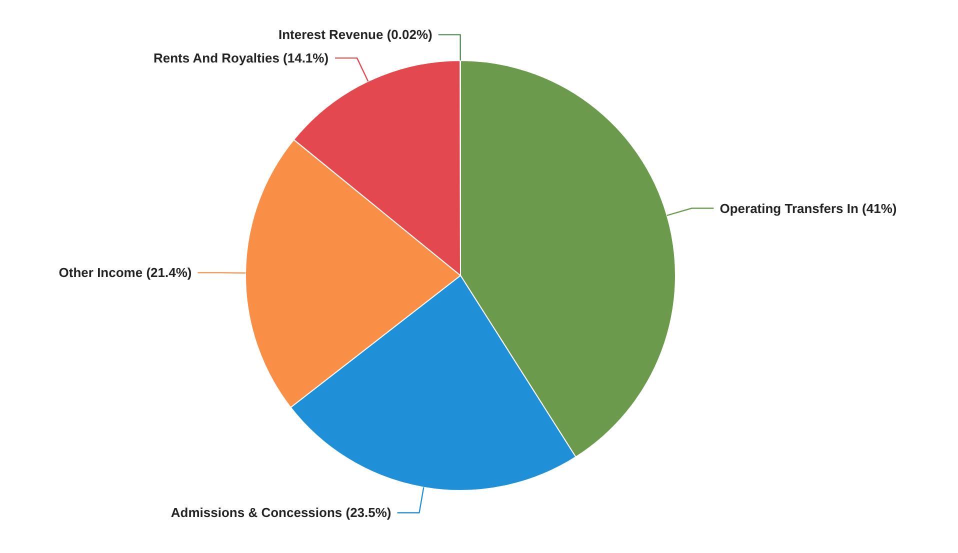  I want to click on slice-label: Rents And Royalties (14.1%), so click(241, 58).